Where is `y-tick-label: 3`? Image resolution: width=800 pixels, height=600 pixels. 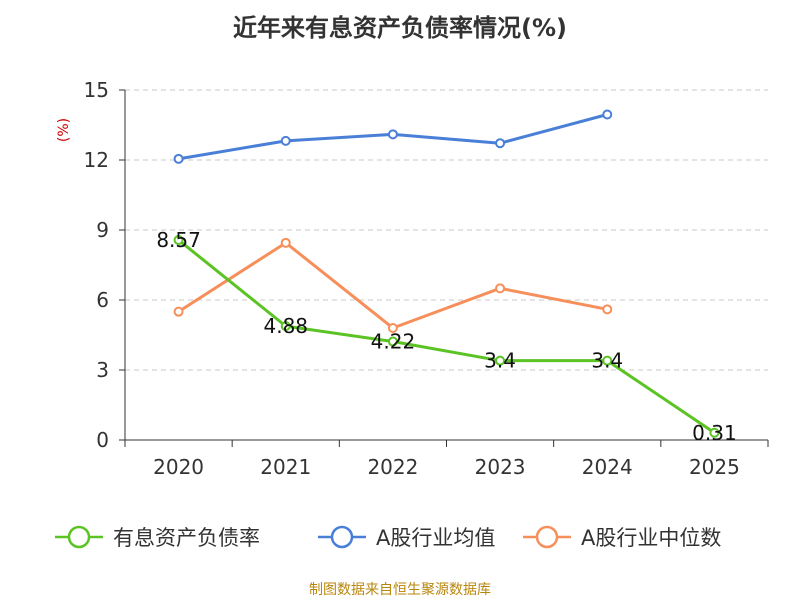
y-tick-label: 3 is located at coordinates (102, 370).